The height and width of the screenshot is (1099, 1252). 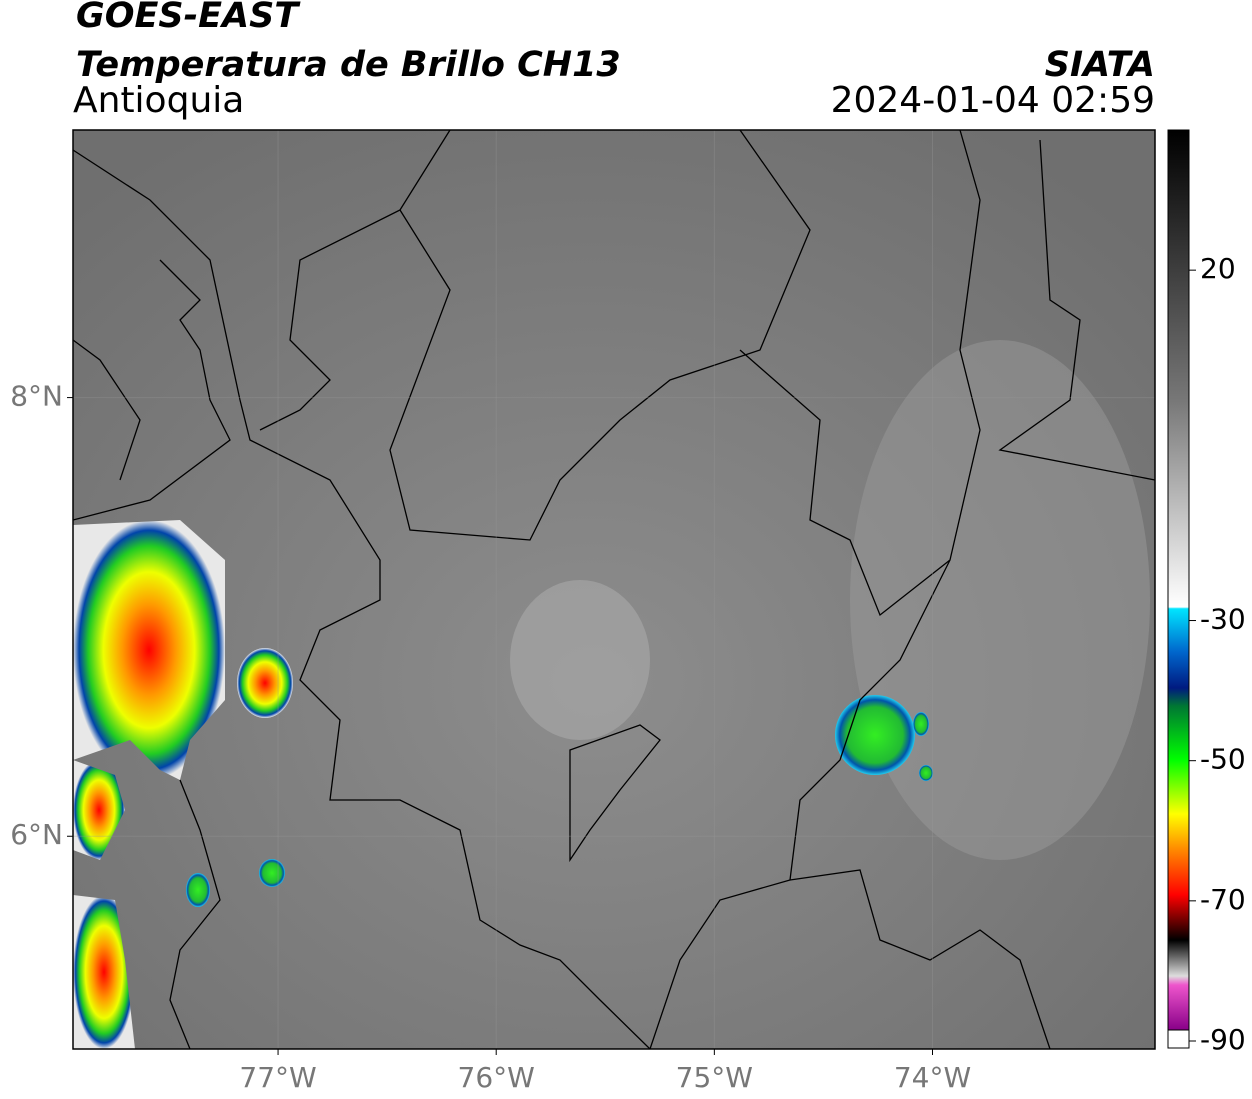 I want to click on x-tick-label: 77°W, so click(x=277, y=1077).